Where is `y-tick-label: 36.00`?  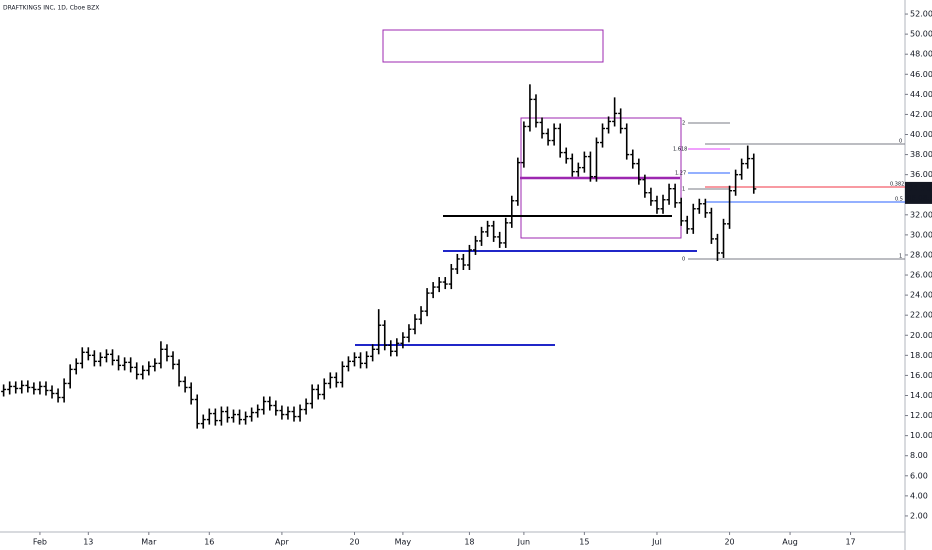
y-tick-label: 36.00 is located at coordinates (921, 174).